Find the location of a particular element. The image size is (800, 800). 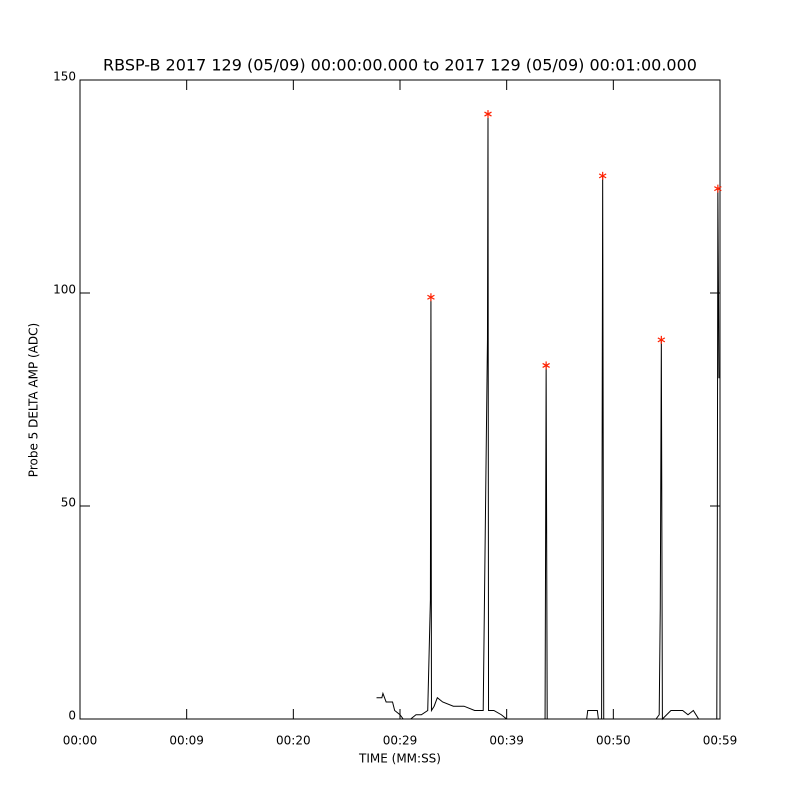

y-tick-label: 100 is located at coordinates (64, 290).